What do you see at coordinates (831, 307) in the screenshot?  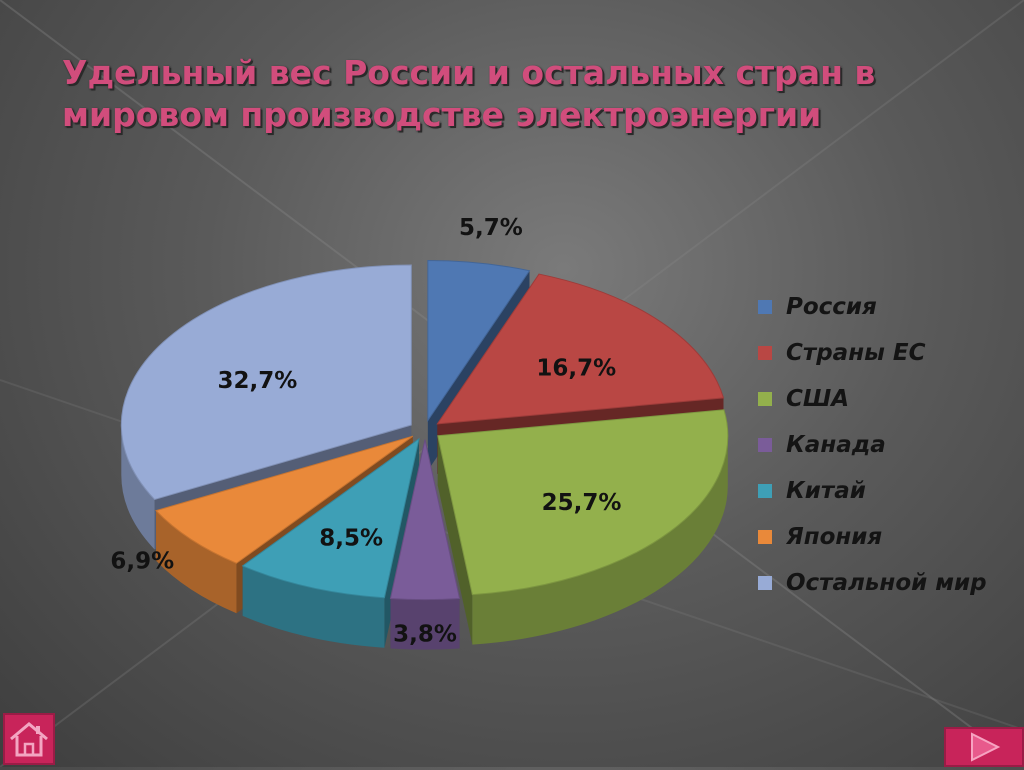 I see `legend-label: Россия` at bounding box center [831, 307].